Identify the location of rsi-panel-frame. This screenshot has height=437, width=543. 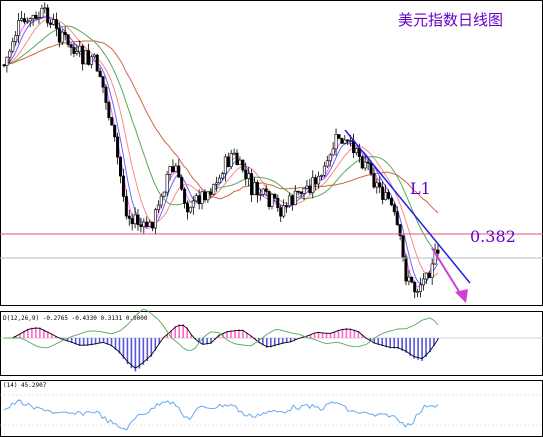
(271, 408).